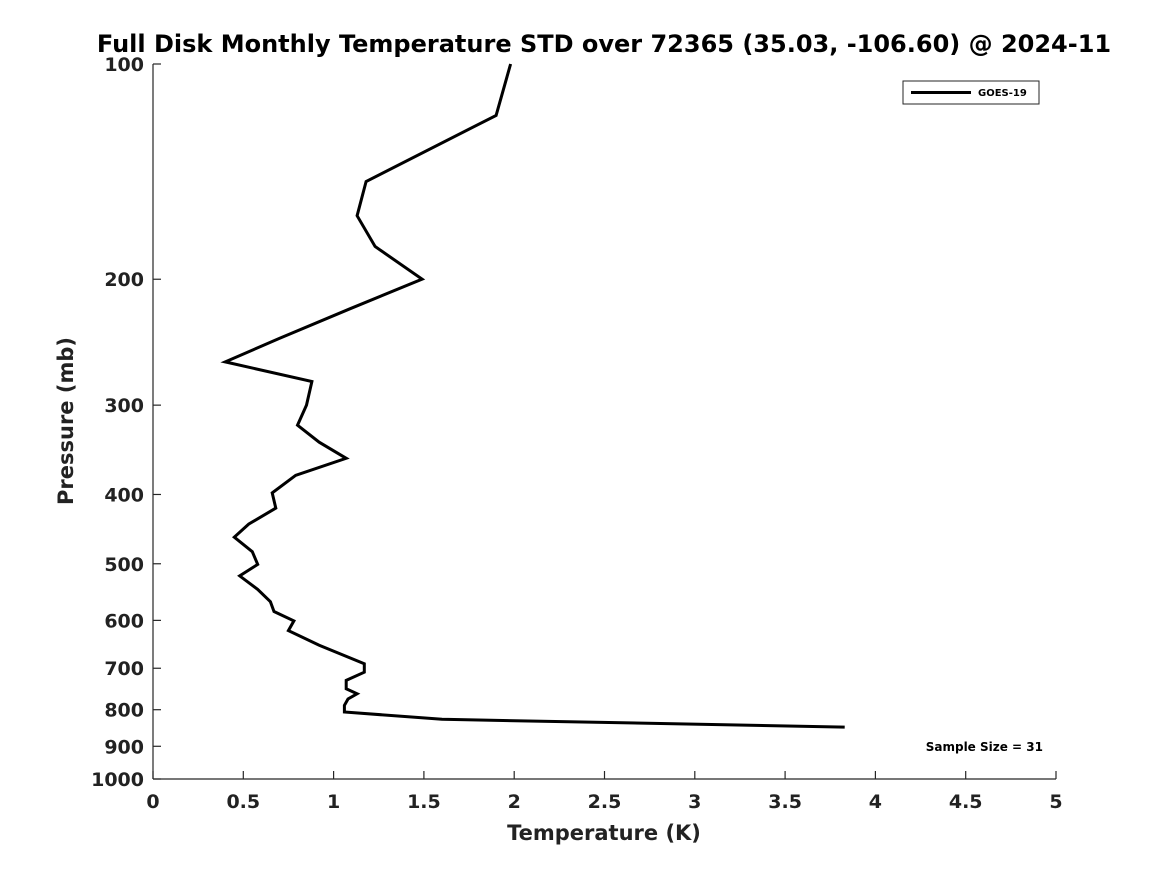 The width and height of the screenshot is (1167, 875). What do you see at coordinates (971, 92) in the screenshot?
I see `legend: GOES-19` at bounding box center [971, 92].